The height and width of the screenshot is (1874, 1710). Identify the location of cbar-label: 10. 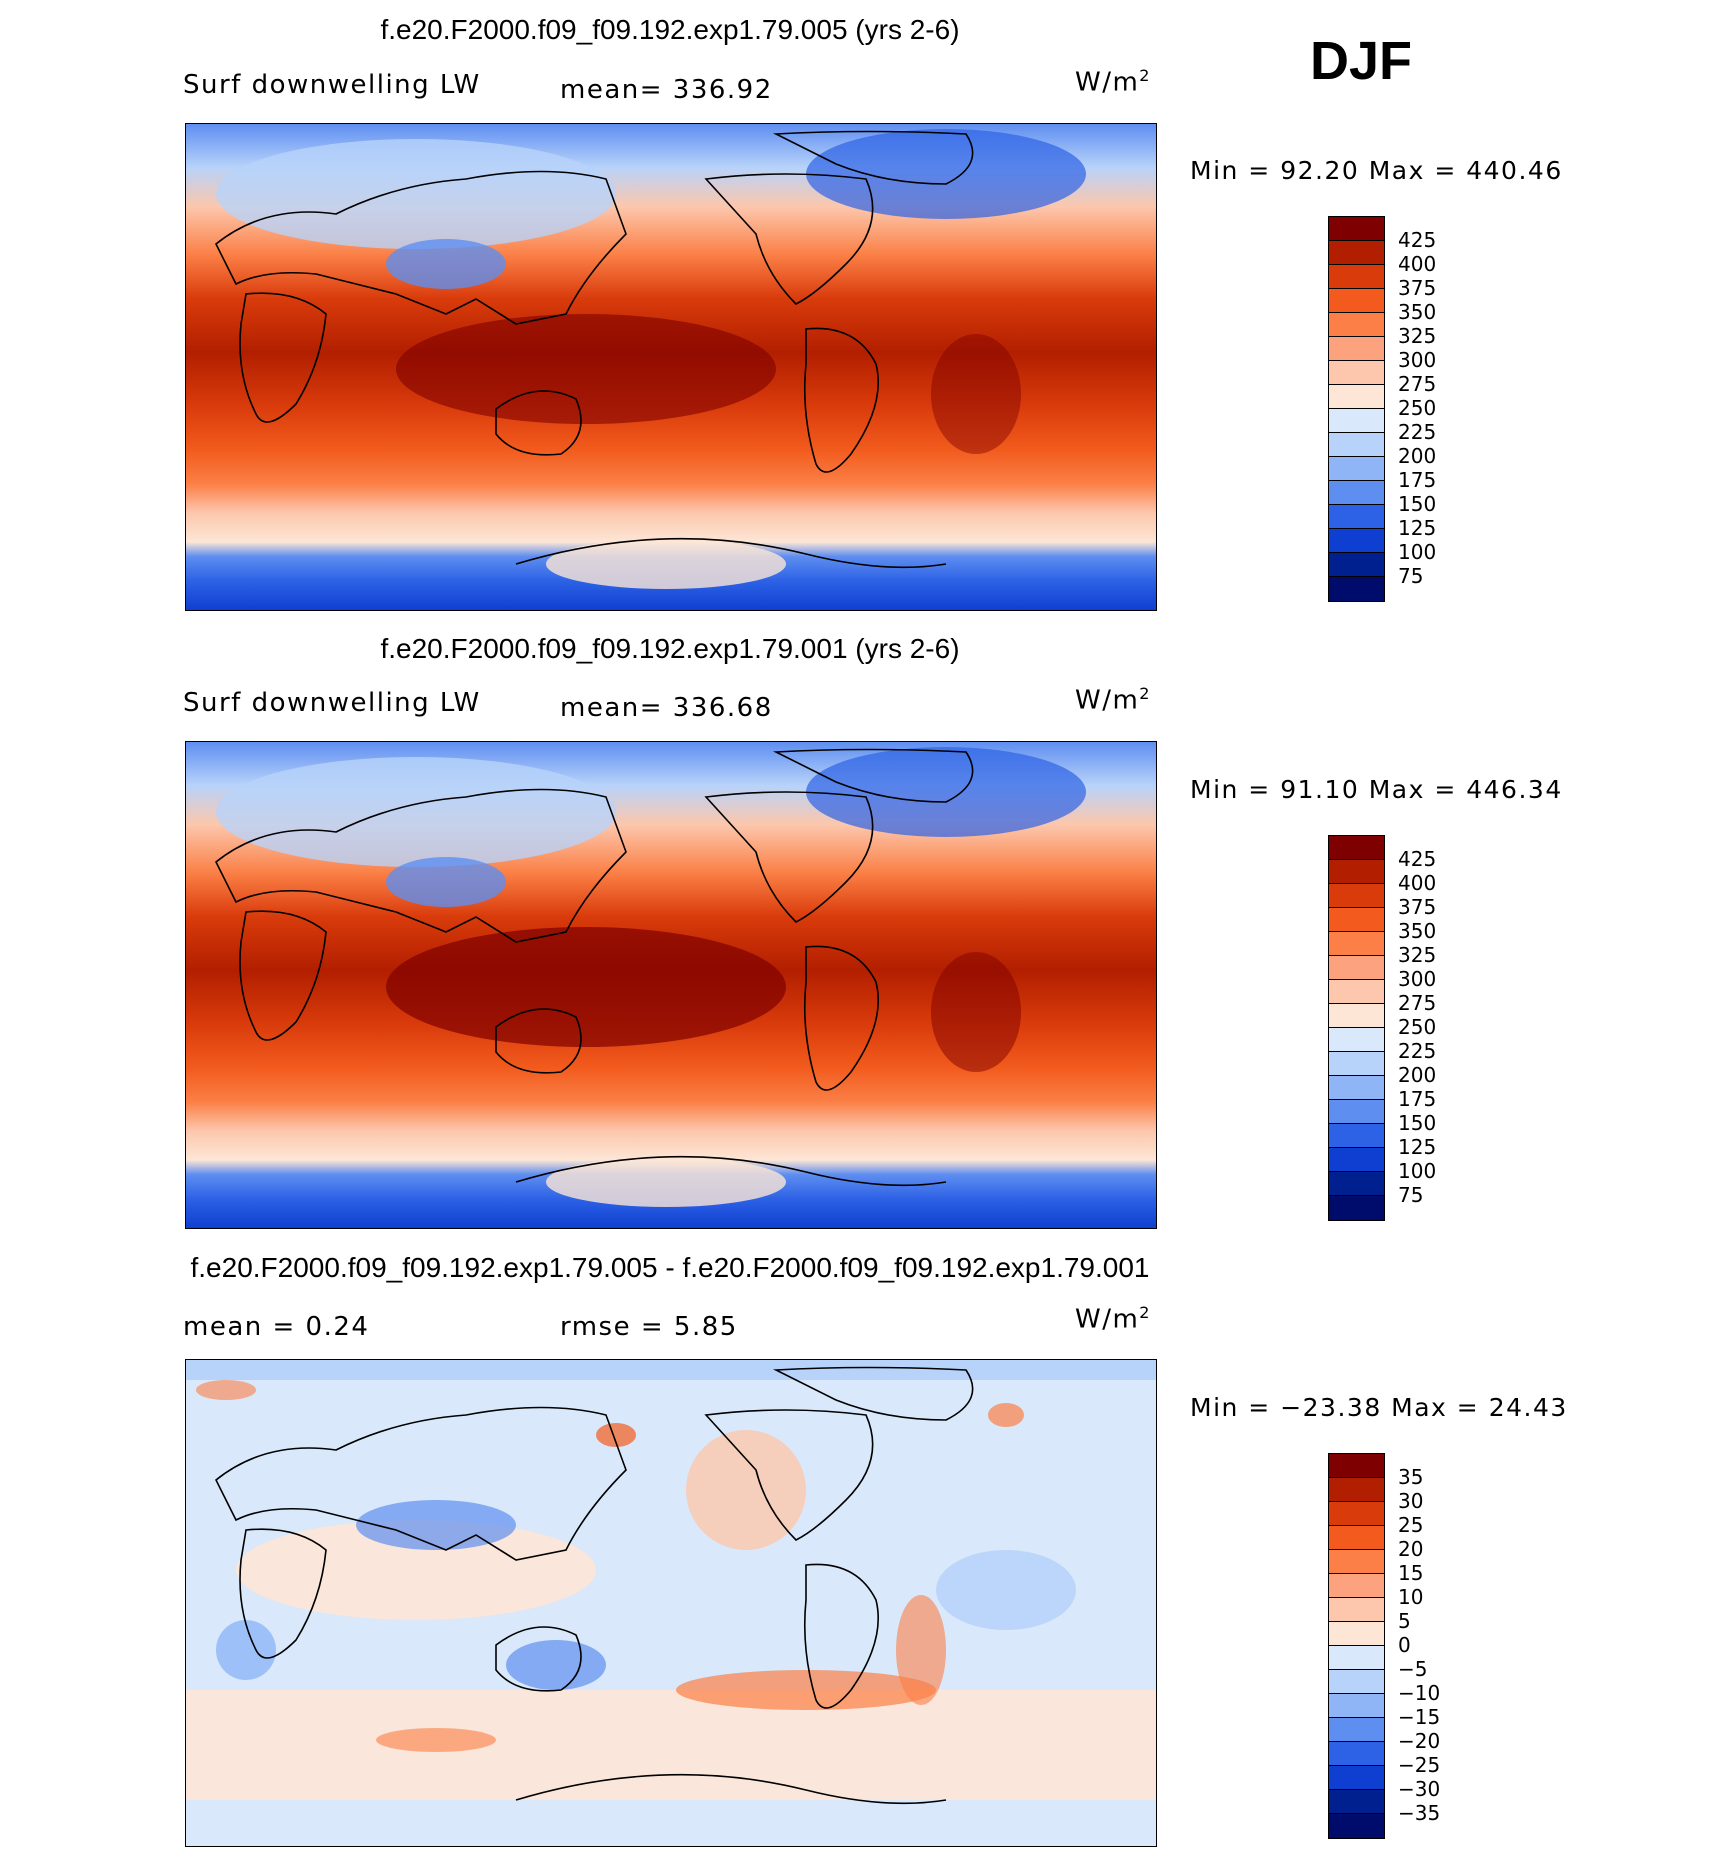
(1411, 1597).